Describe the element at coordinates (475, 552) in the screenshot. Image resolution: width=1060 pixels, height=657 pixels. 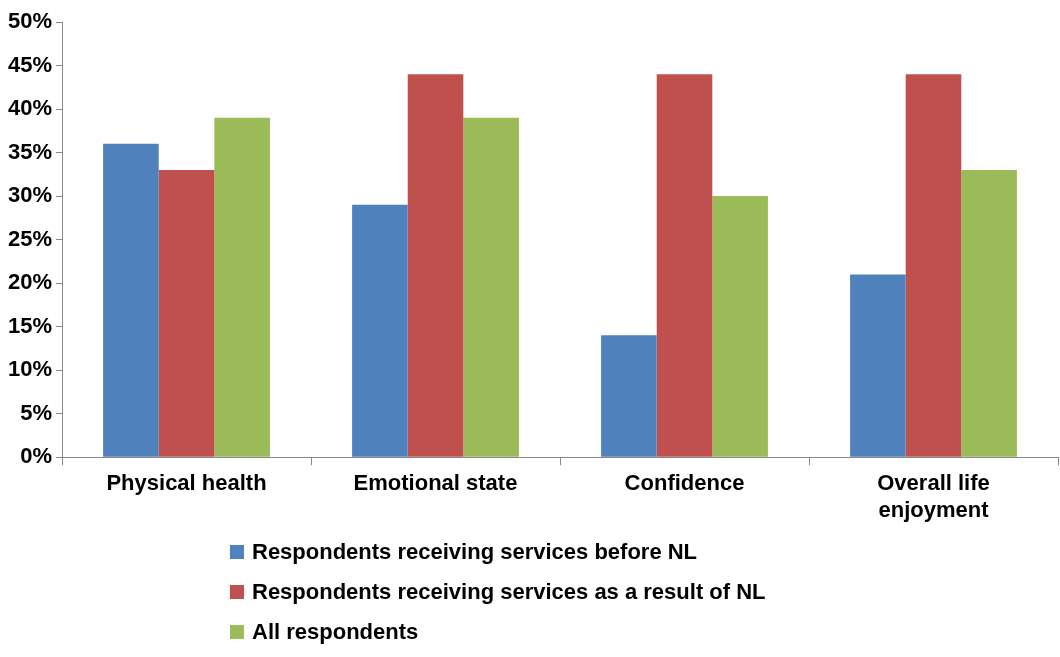
I see `legend-label: Respondents receiving services before NL` at that location.